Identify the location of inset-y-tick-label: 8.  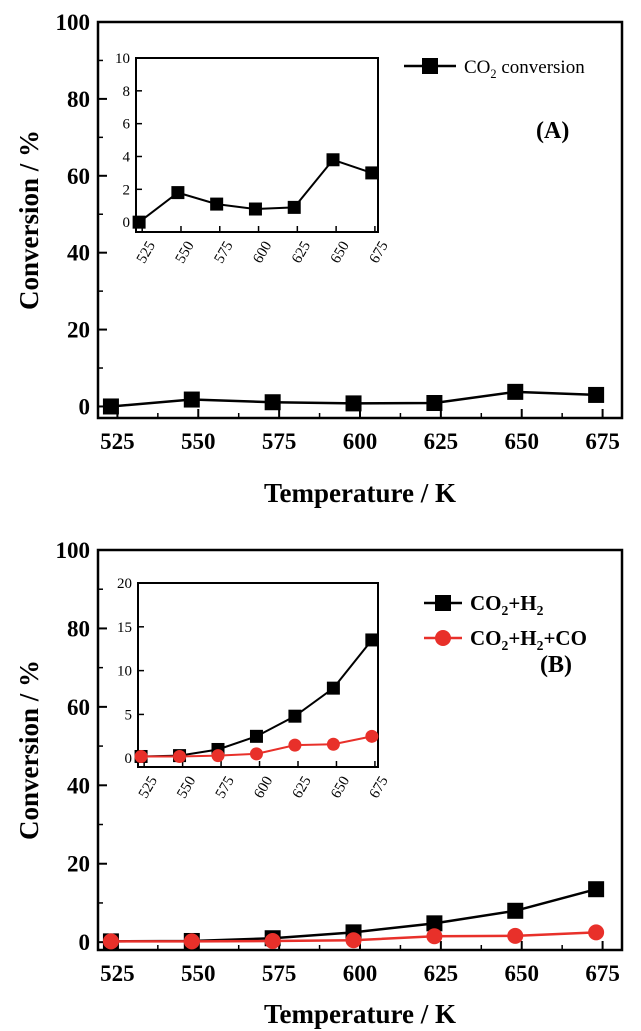
(127, 92).